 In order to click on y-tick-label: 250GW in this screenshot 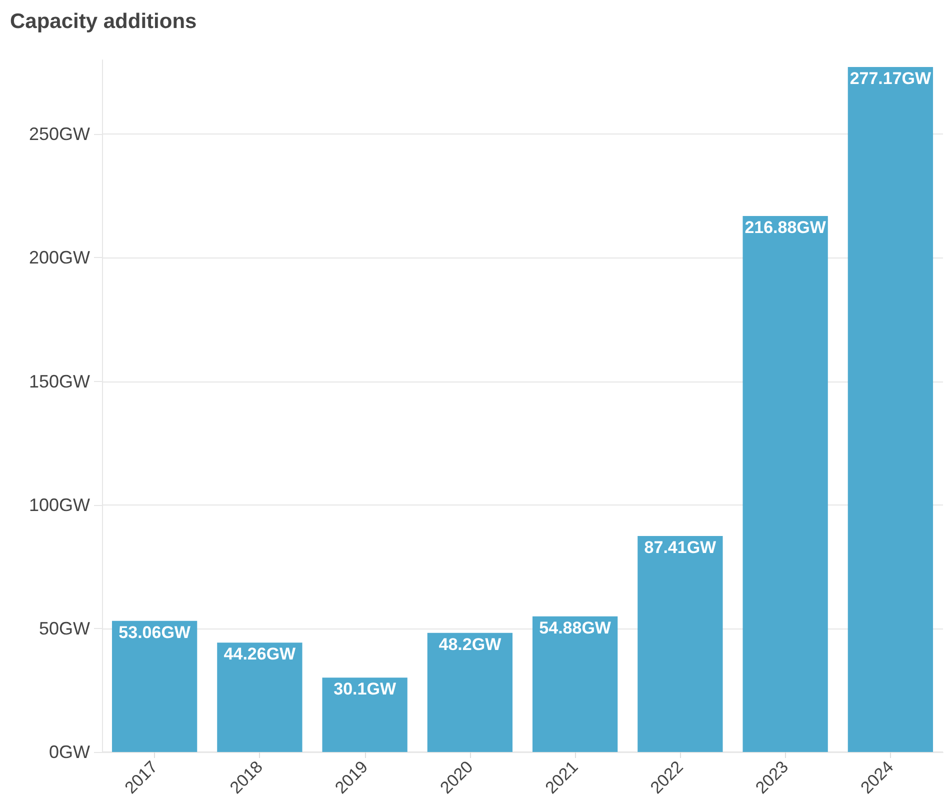, I will do `click(59, 134)`.